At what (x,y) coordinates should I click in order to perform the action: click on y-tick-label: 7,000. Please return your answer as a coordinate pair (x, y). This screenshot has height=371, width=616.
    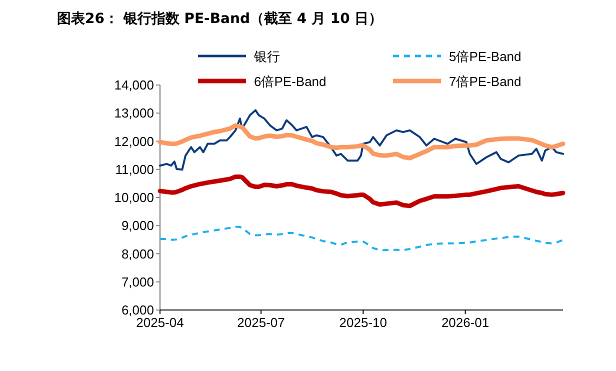
    Looking at the image, I should click on (137, 282).